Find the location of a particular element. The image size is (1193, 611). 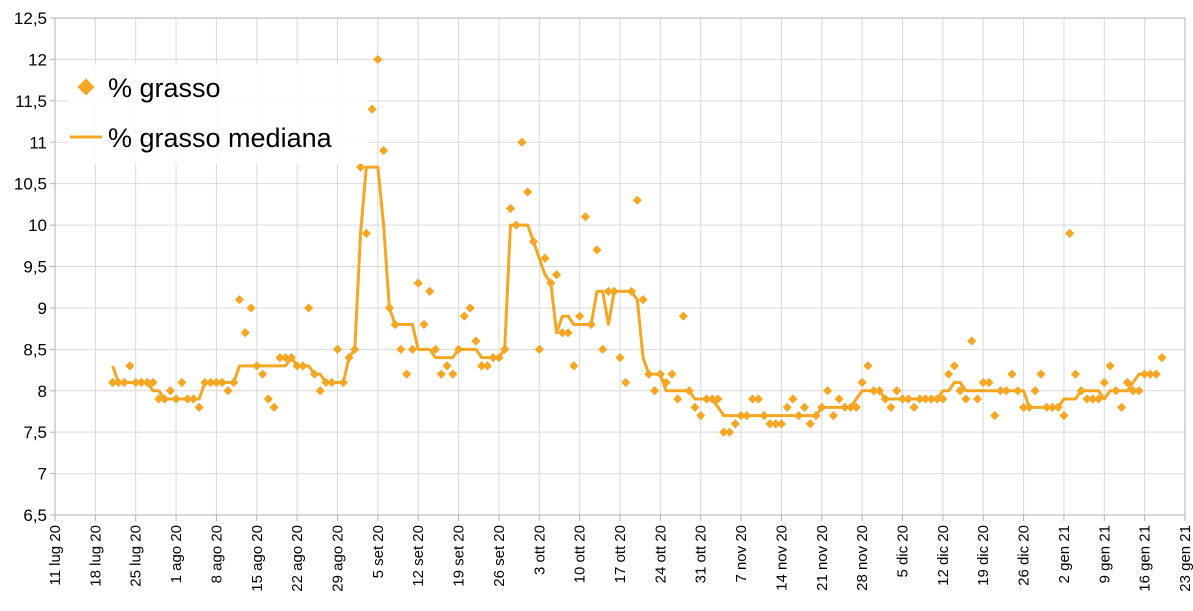

x-tick-label: 5 dic 20 is located at coordinates (903, 551).